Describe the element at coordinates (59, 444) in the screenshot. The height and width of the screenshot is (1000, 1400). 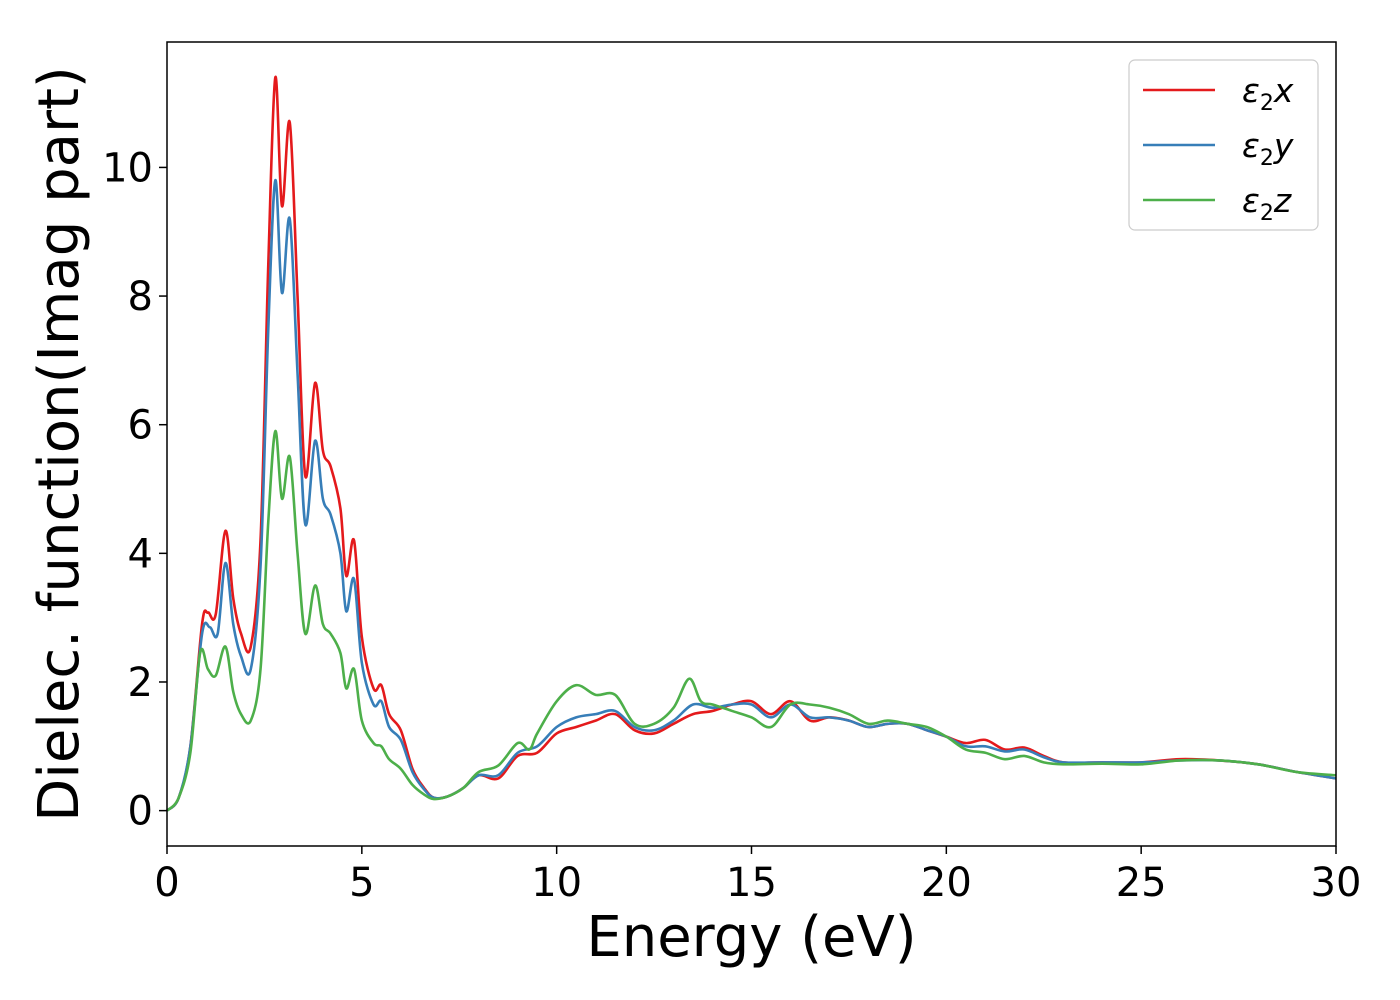
I see `y-axis-label: Dielec. function(Imag part)` at that location.